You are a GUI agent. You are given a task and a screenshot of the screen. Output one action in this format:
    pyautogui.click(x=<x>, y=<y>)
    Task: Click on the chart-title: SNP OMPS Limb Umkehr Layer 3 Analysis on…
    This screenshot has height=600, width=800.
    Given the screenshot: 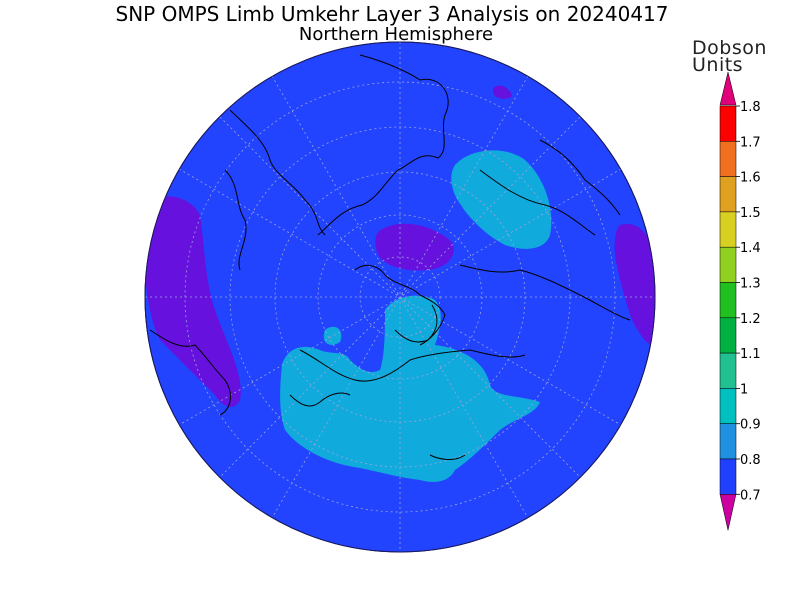 What is the action you would take?
    pyautogui.click(x=392, y=14)
    